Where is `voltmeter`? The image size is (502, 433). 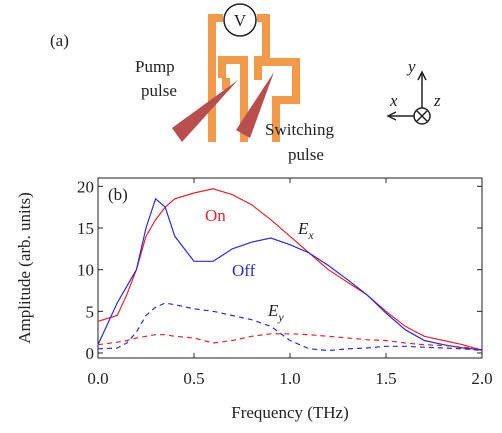
voltmeter is located at coordinates (240, 20).